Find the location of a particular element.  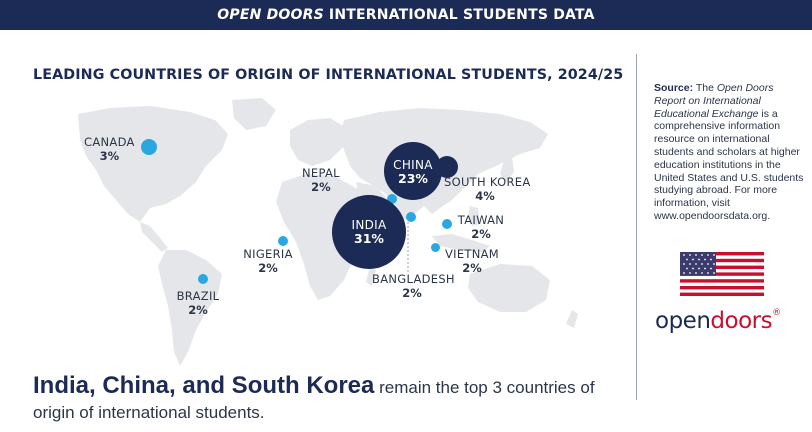

brazil-dot is located at coordinates (203, 279).